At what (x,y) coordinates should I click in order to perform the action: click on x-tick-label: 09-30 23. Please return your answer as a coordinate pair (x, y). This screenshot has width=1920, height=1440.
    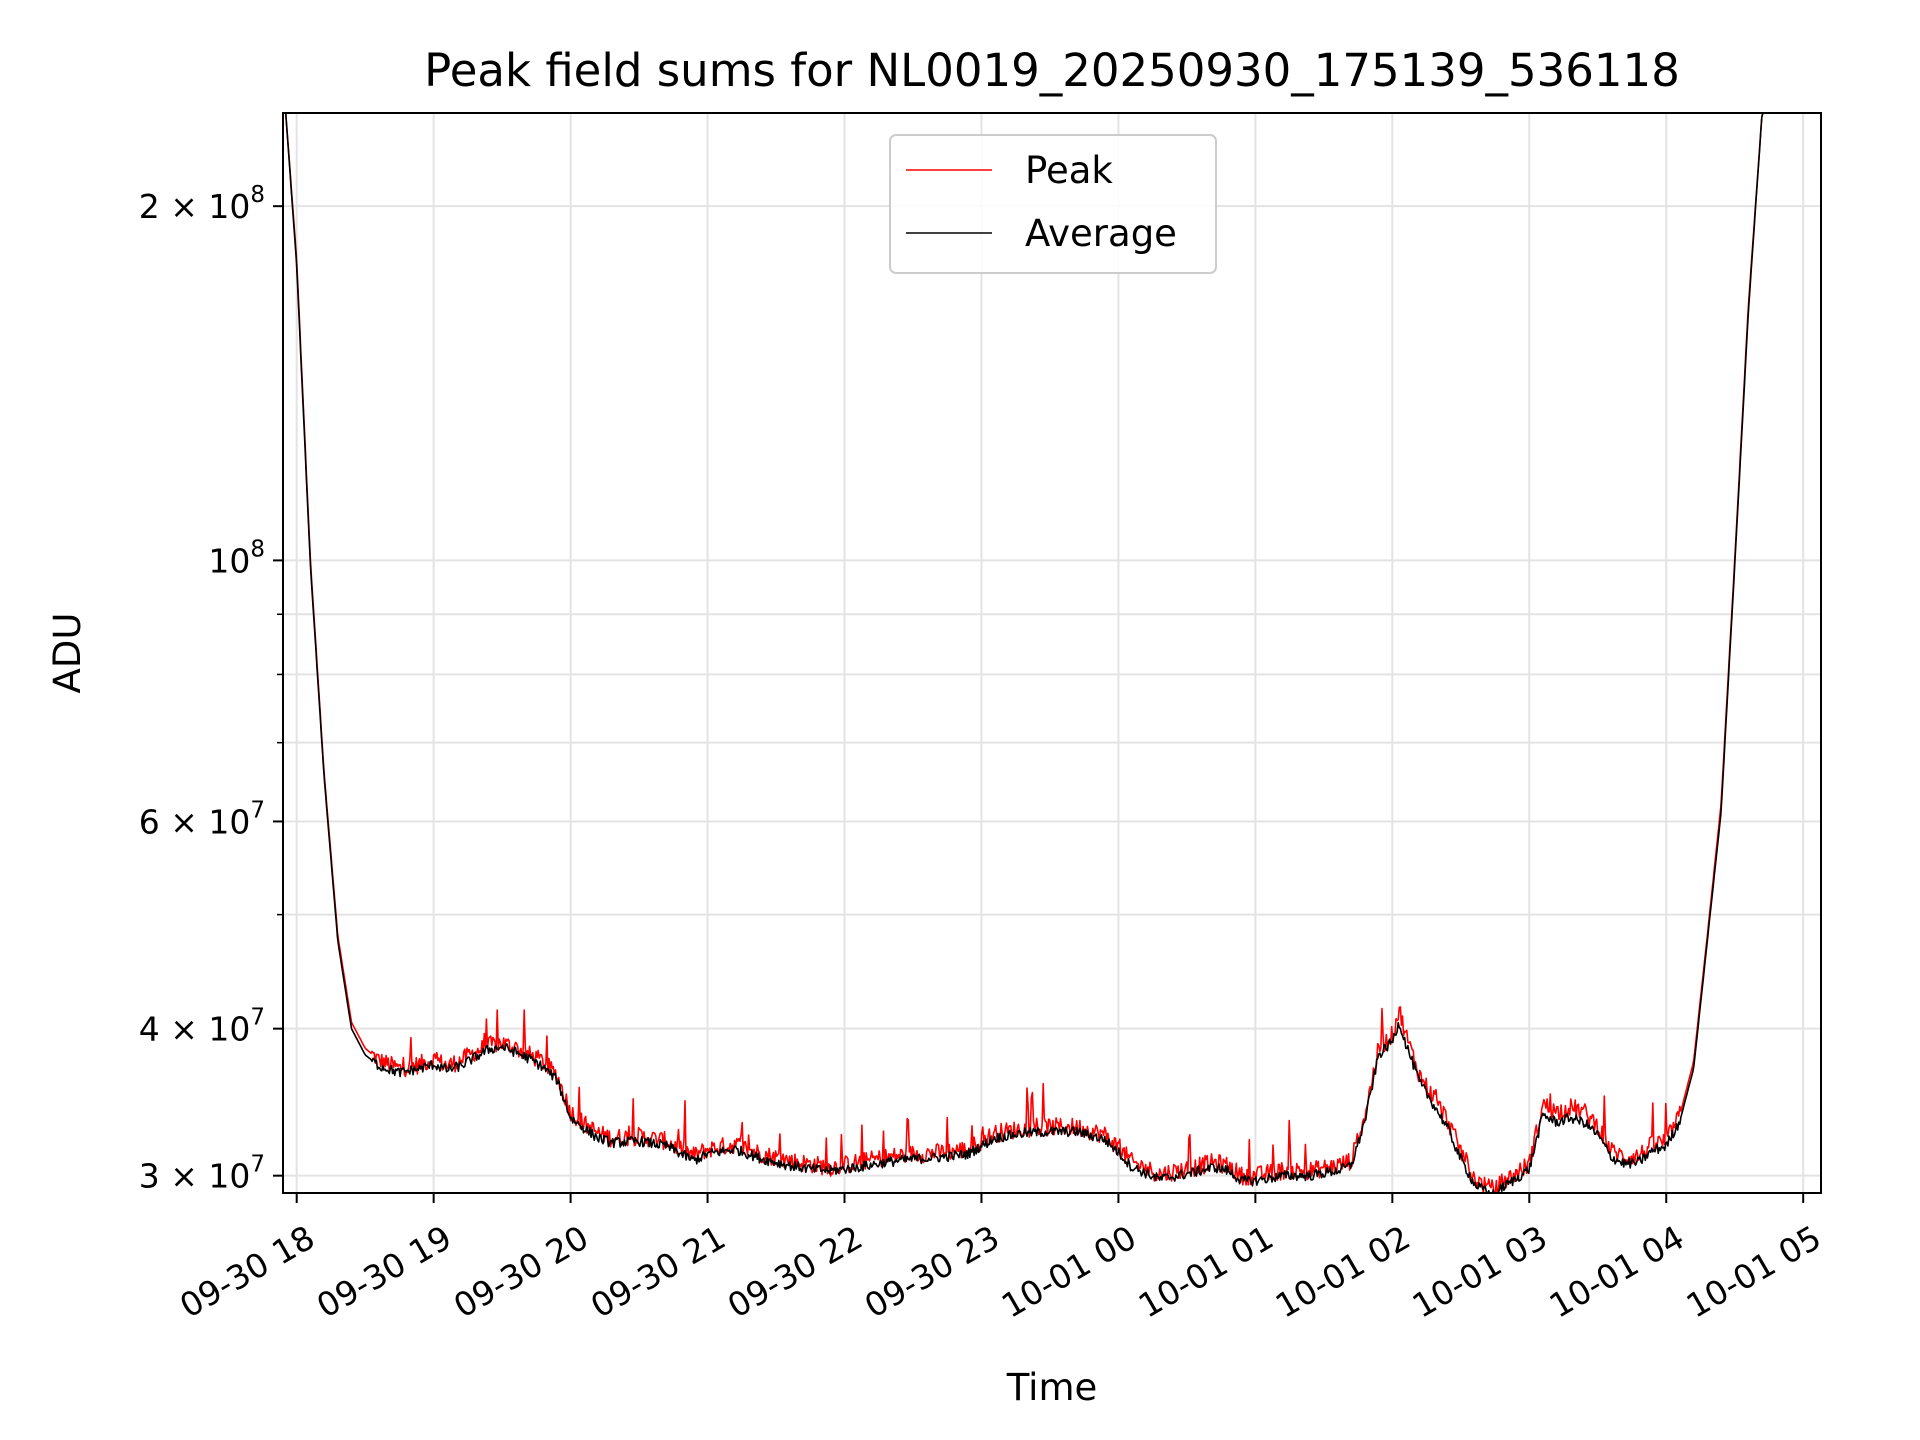
    Looking at the image, I should click on (932, 1272).